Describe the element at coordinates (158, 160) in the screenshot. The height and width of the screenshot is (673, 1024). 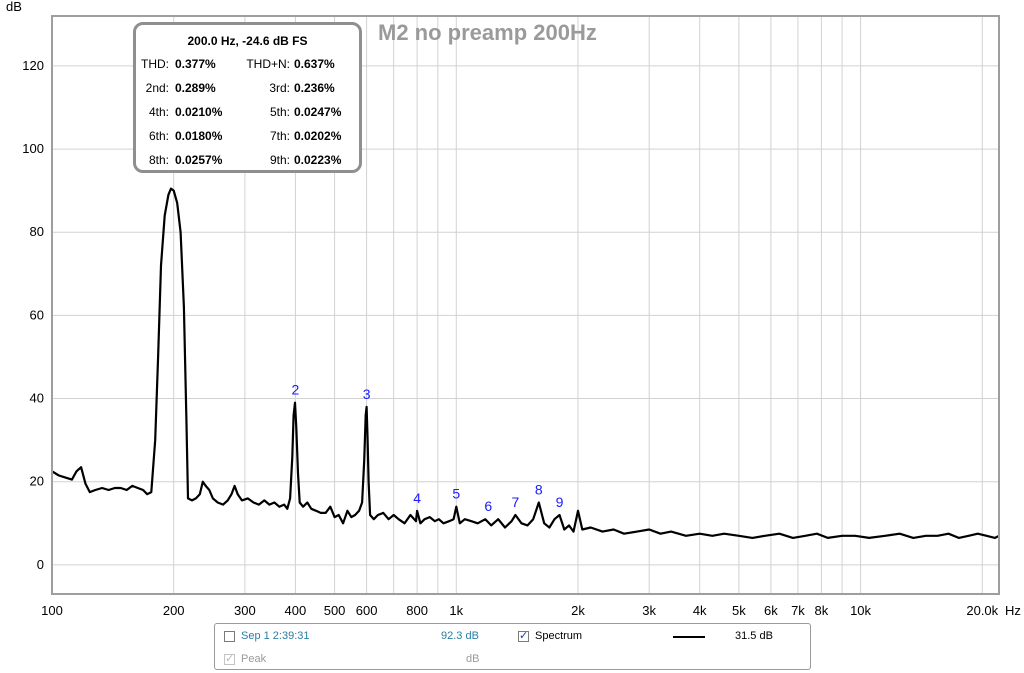
I see `info-label: 8th:` at that location.